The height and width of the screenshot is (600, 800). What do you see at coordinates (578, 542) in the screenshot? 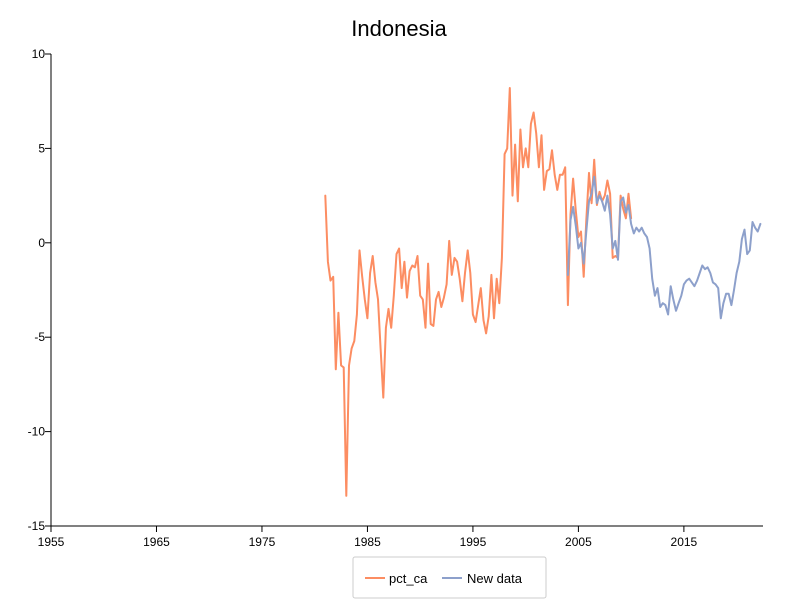
I see `x-tick-label: 2005` at bounding box center [578, 542].